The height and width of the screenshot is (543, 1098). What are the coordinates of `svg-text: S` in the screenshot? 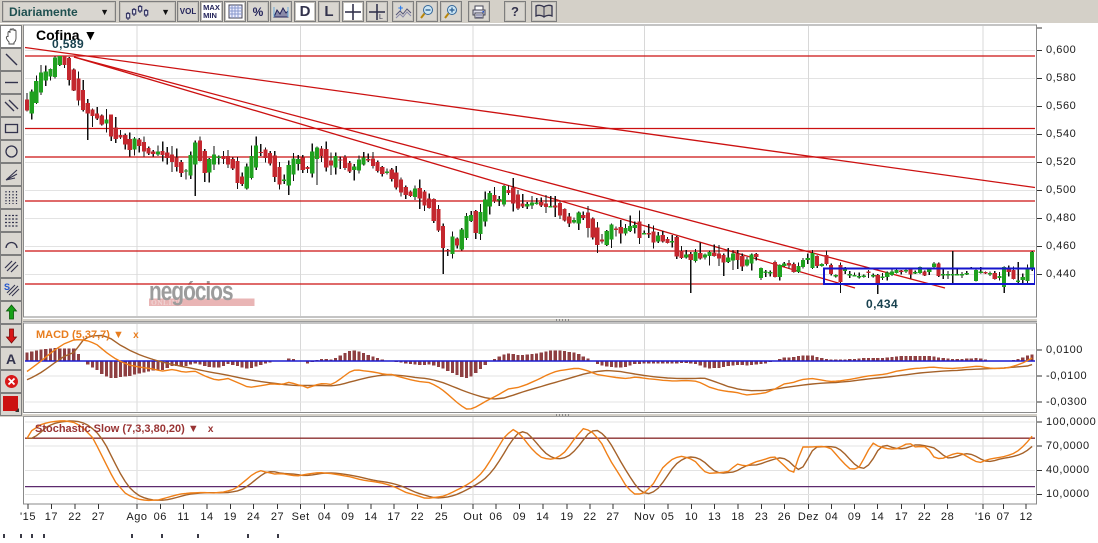 It's located at (7, 287).